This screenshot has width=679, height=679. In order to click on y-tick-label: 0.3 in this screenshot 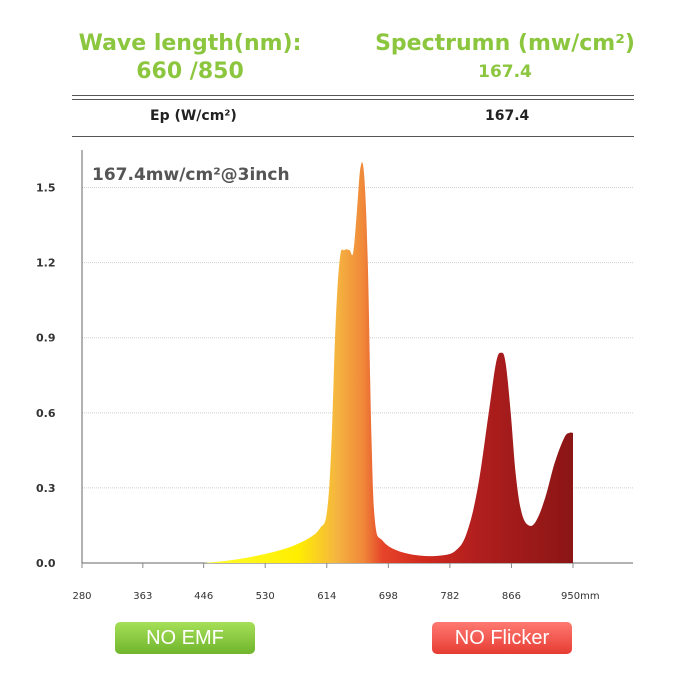, I will do `click(46, 488)`.